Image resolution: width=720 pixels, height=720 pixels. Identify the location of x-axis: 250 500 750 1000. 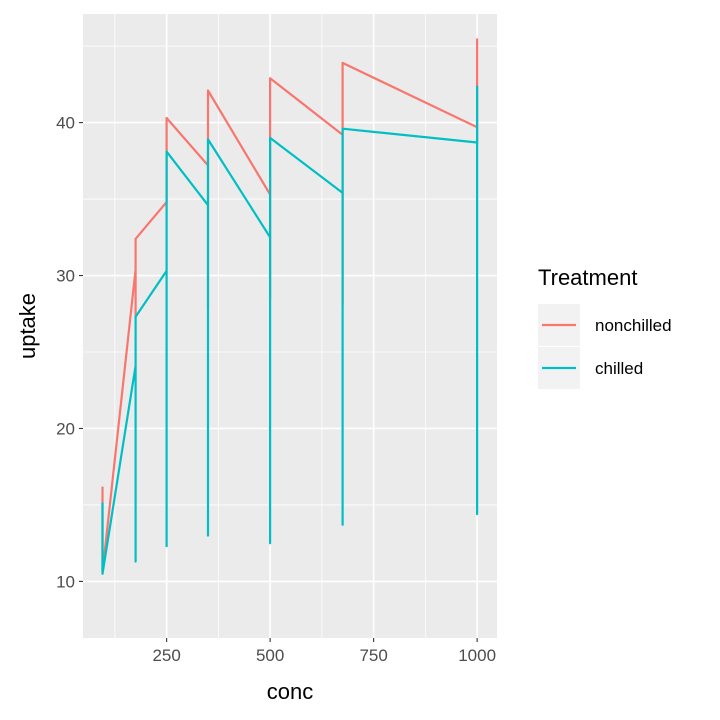
(324, 651).